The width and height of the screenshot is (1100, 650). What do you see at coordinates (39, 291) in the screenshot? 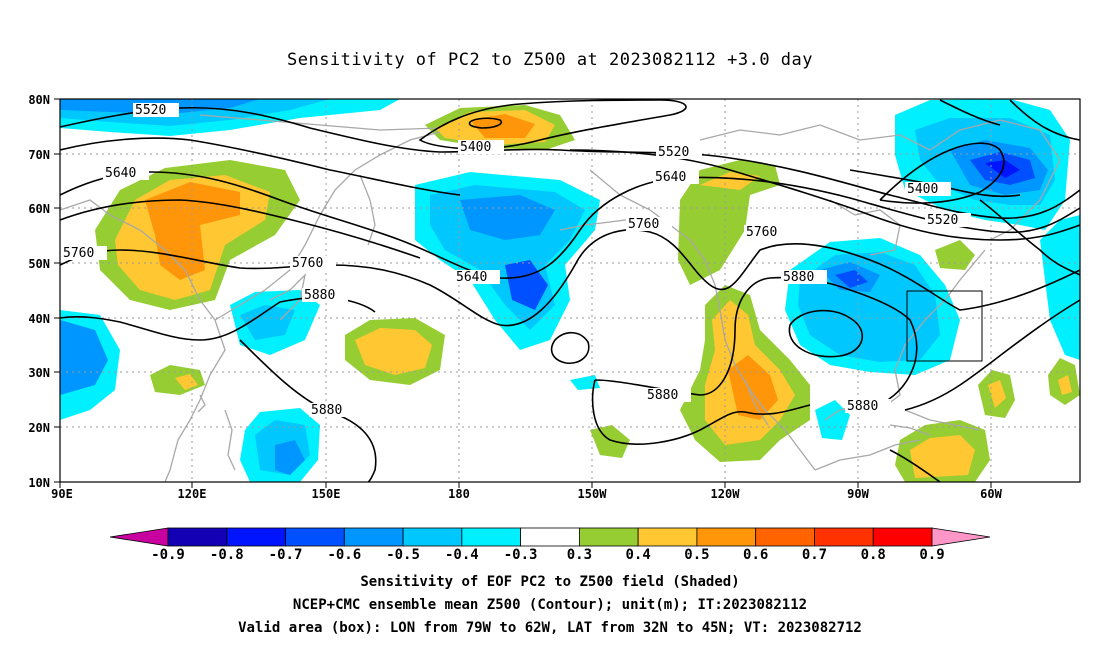
I see `lat-labels: 80N 70N 60N 50N 40N 30N 20N 10N` at bounding box center [39, 291].